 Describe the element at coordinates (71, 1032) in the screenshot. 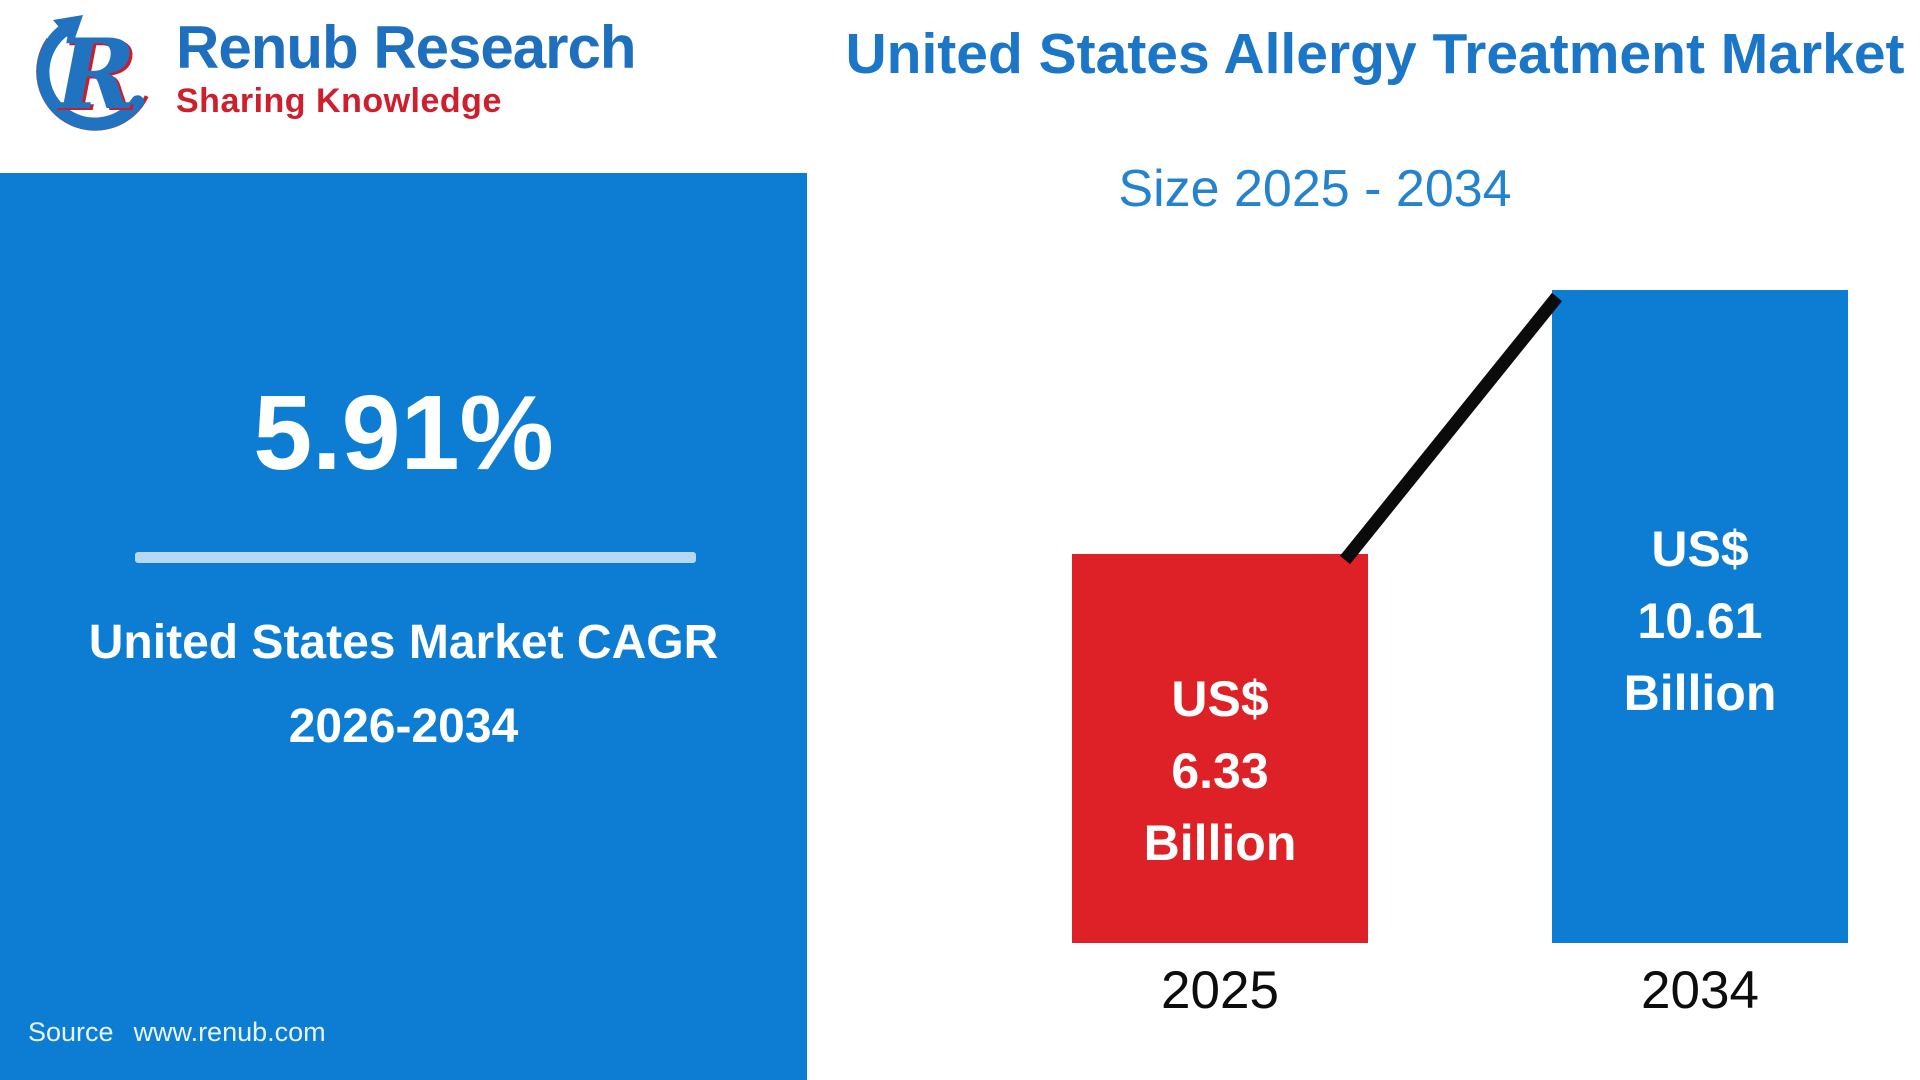

I see `source-label: Source` at that location.